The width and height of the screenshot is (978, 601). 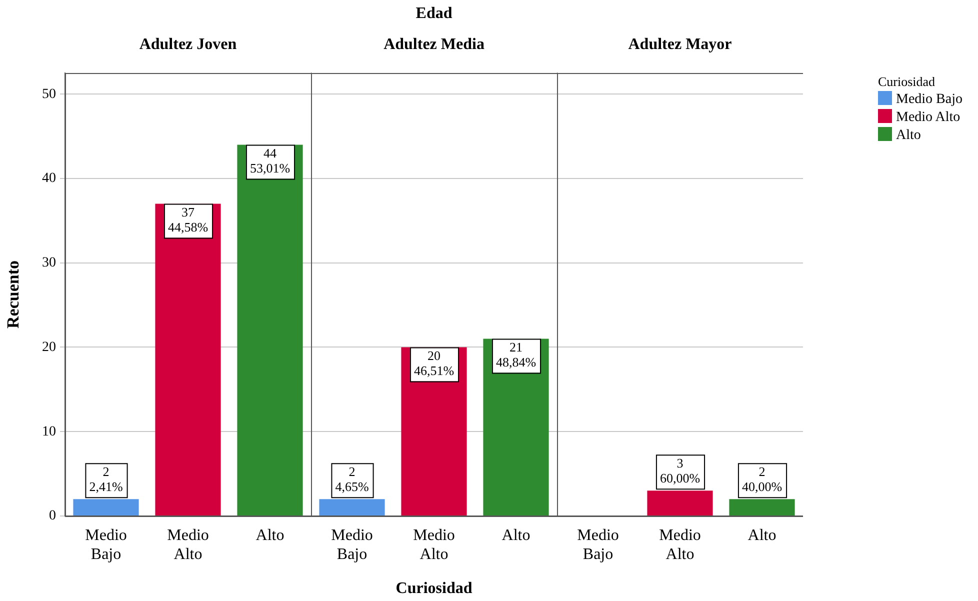 I want to click on data-label: 44 53,01%, so click(x=270, y=161).